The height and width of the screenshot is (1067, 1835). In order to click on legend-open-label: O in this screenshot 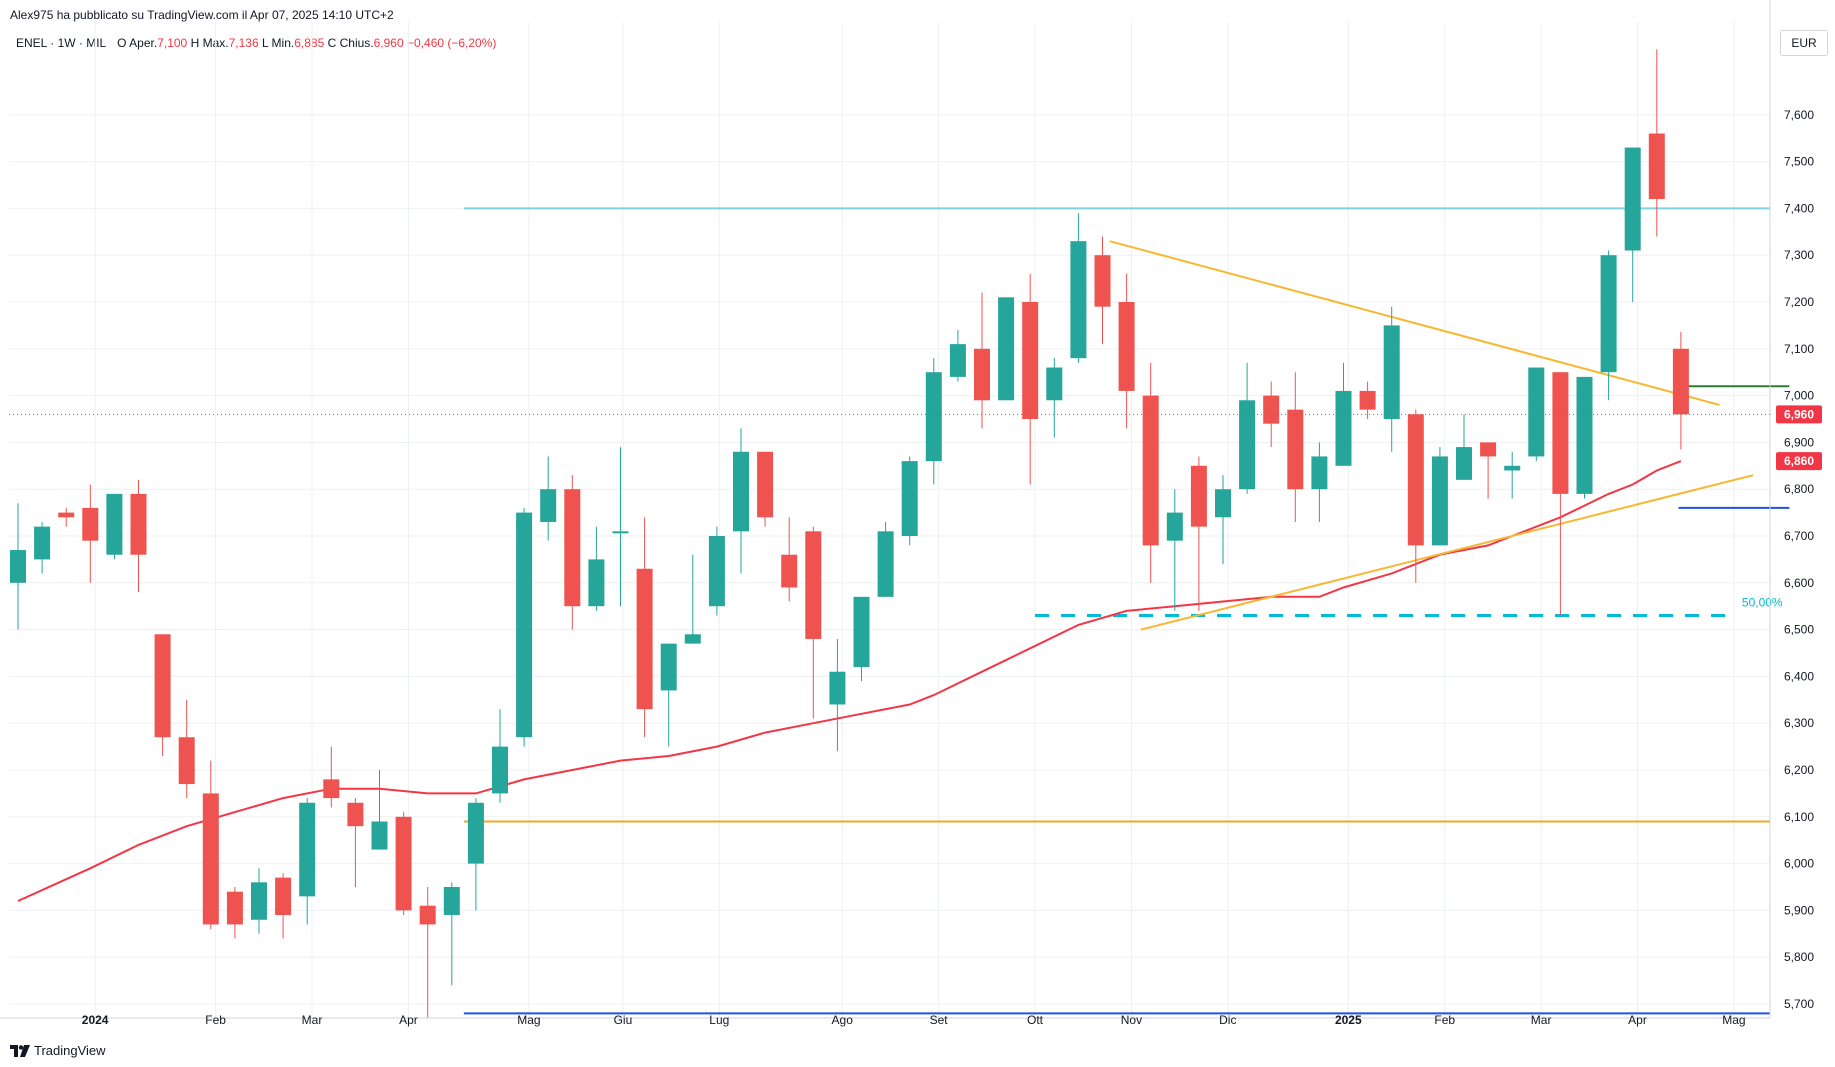, I will do `click(122, 43)`.